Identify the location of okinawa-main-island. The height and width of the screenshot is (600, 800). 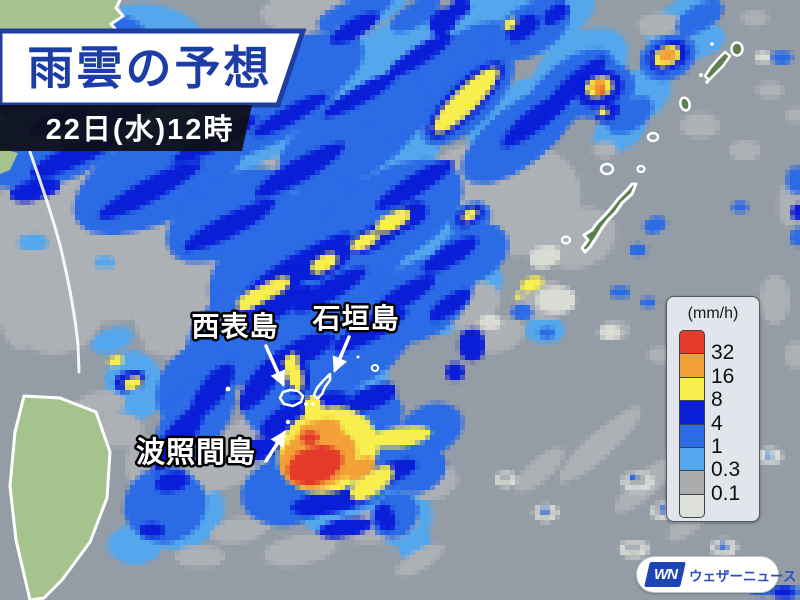
(609, 218).